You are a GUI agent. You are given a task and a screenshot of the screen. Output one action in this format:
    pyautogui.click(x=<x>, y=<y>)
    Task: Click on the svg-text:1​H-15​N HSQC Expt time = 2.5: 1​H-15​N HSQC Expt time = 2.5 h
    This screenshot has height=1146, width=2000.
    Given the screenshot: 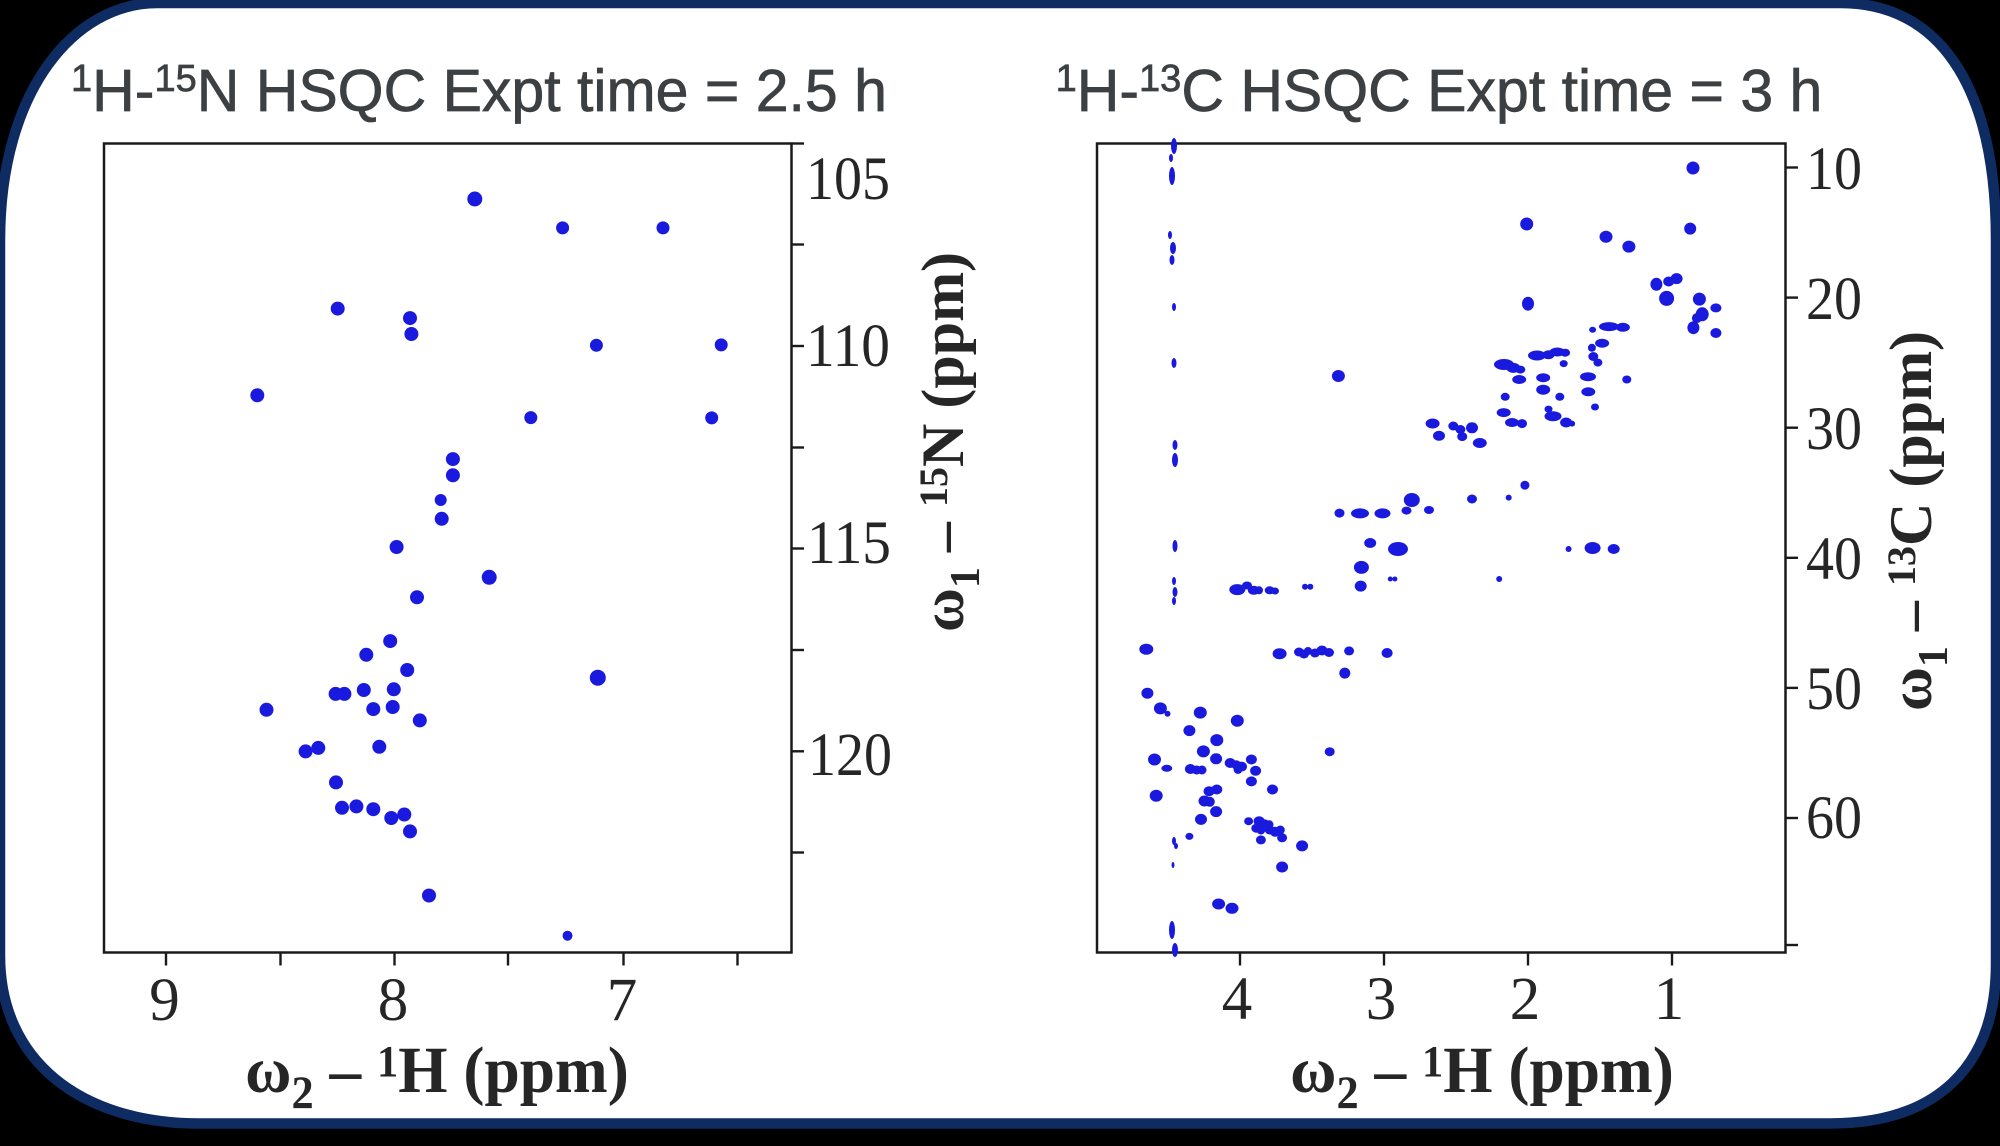 What is the action you would take?
    pyautogui.click(x=479, y=91)
    